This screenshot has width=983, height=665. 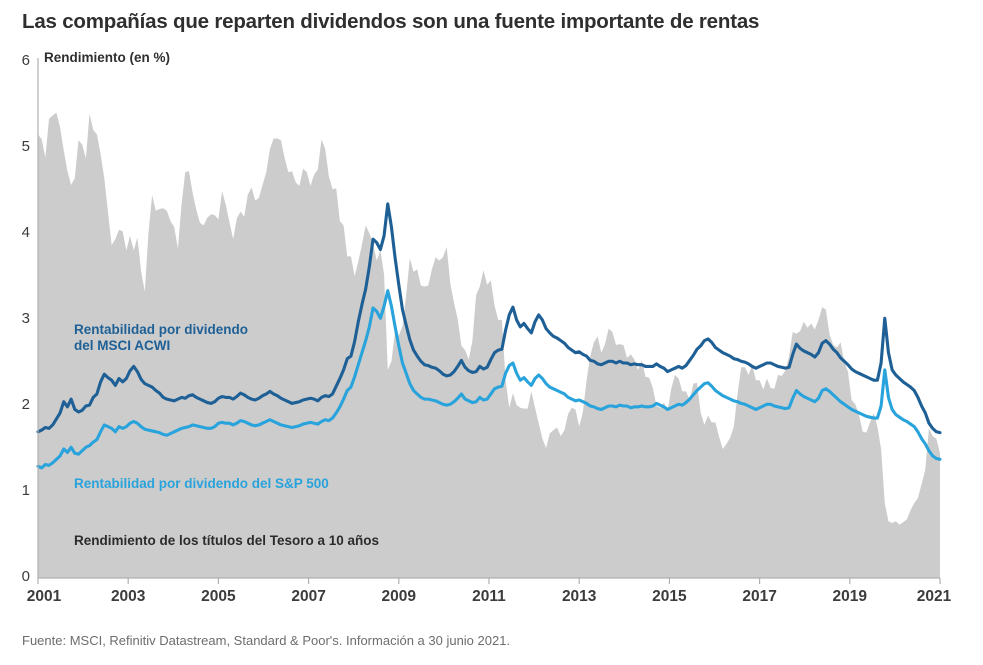 What do you see at coordinates (25, 232) in the screenshot?
I see `y-tick-4: 4` at bounding box center [25, 232].